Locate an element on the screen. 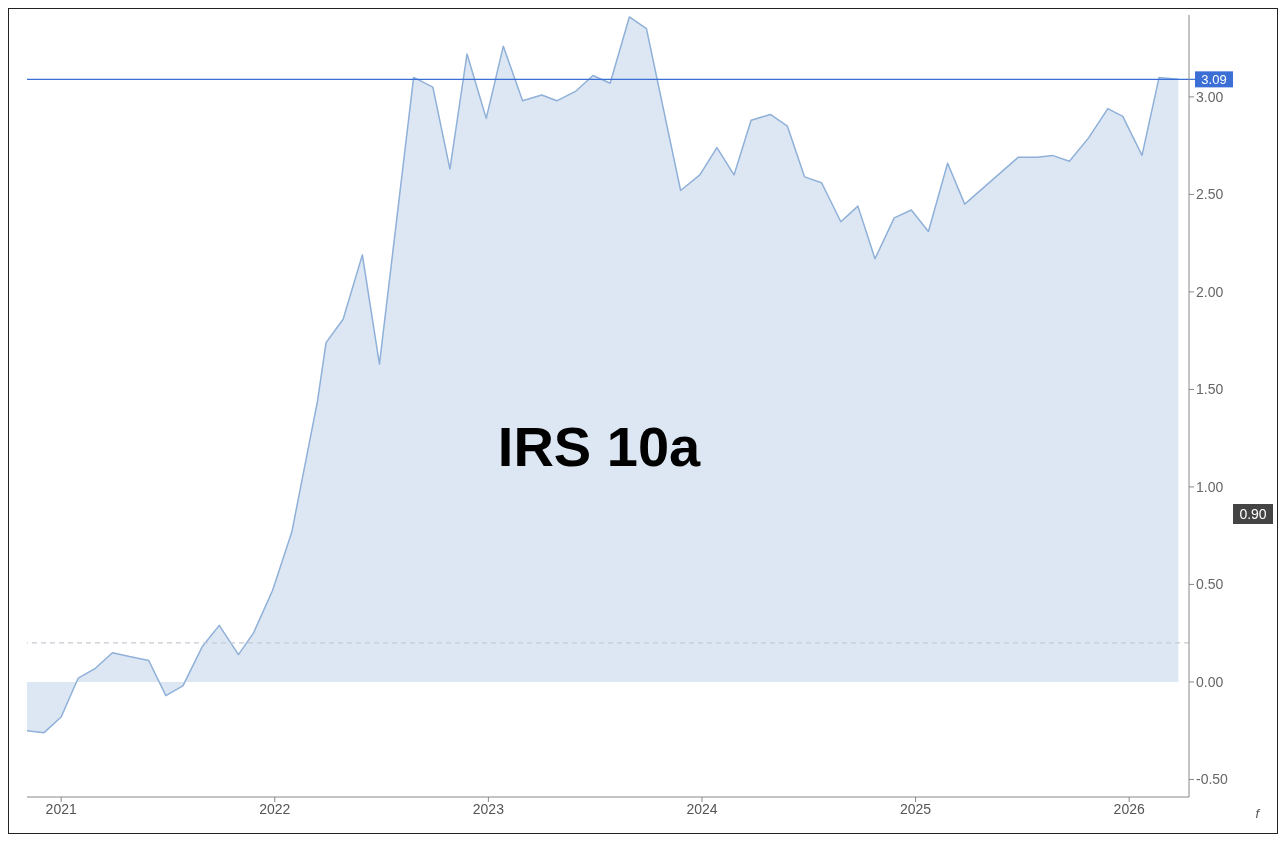 This screenshot has height=842, width=1286. text: IRS 10a is located at coordinates (599, 446).